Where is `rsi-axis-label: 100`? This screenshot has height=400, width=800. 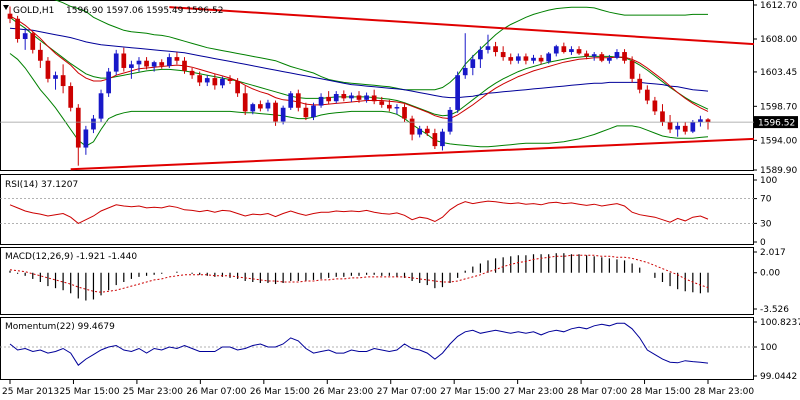 rsi-axis-label: 100 is located at coordinates (768, 181).